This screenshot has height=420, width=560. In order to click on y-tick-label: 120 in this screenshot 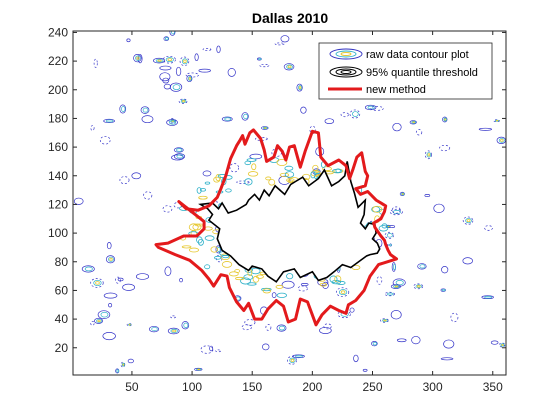, I will do `click(58, 204)`.